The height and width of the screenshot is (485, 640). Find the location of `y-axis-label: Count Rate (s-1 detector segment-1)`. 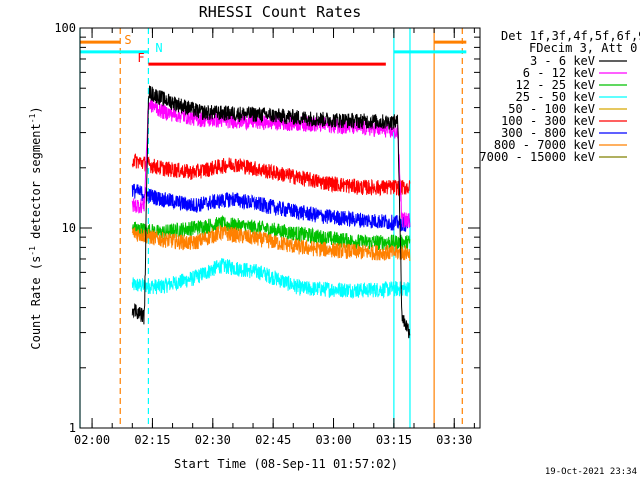

y-axis-label: Count Rate (s-1 detector segment-1) is located at coordinates (35, 227).